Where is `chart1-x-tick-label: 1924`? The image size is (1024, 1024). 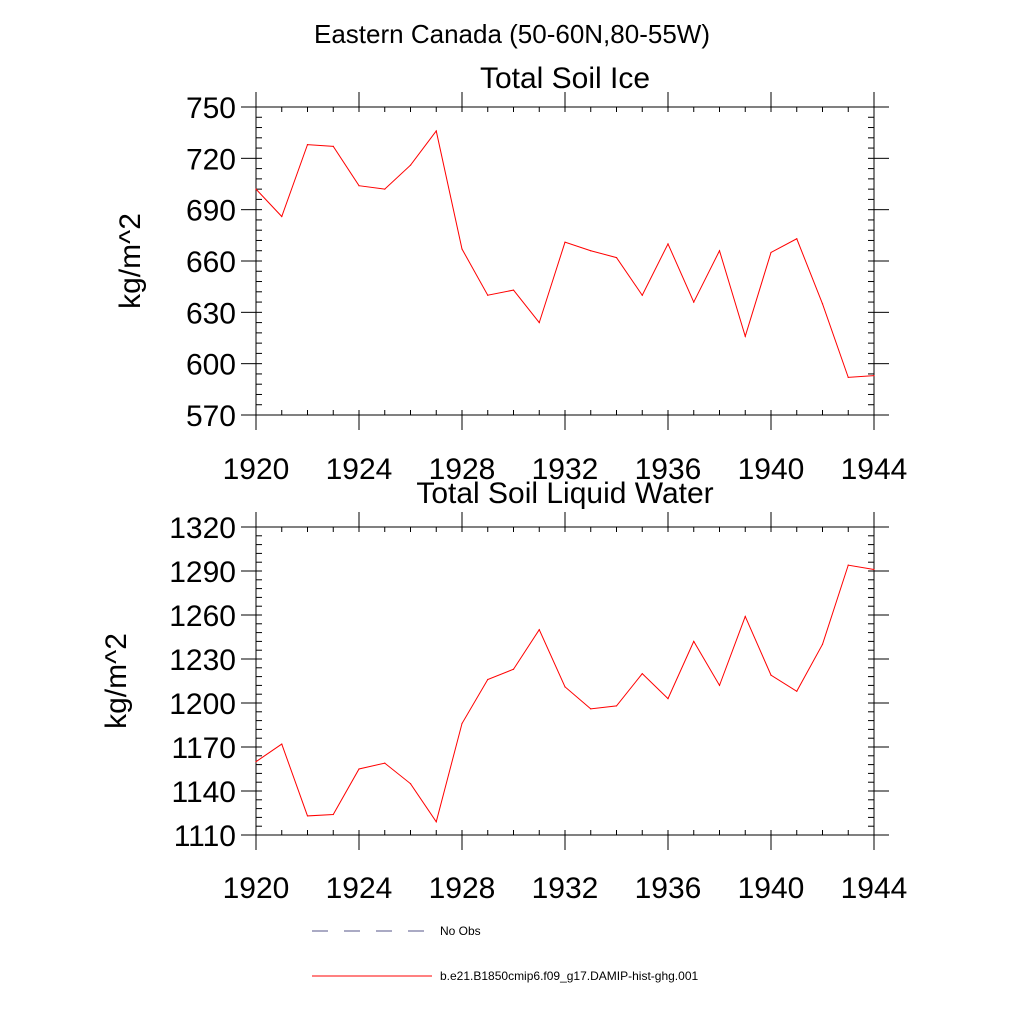 chart1-x-tick-label: 1924 is located at coordinates (359, 469).